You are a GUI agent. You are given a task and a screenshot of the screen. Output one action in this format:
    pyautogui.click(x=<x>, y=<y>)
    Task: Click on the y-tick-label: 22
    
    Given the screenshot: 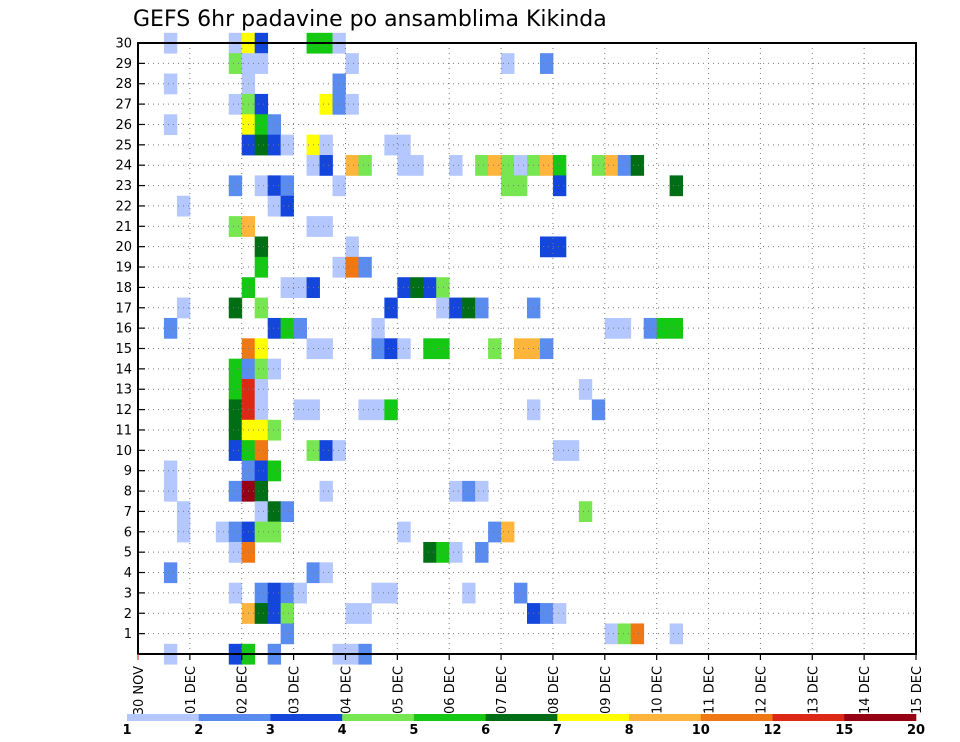 What is the action you would take?
    pyautogui.click(x=123, y=206)
    